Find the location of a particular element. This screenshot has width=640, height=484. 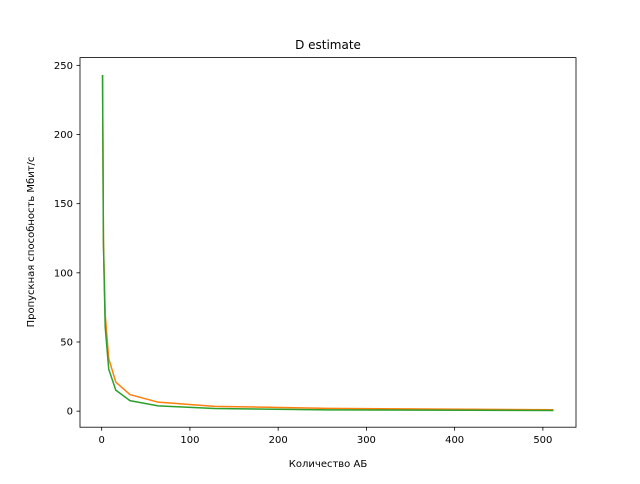

y-tick-label: 250 is located at coordinates (63, 66).